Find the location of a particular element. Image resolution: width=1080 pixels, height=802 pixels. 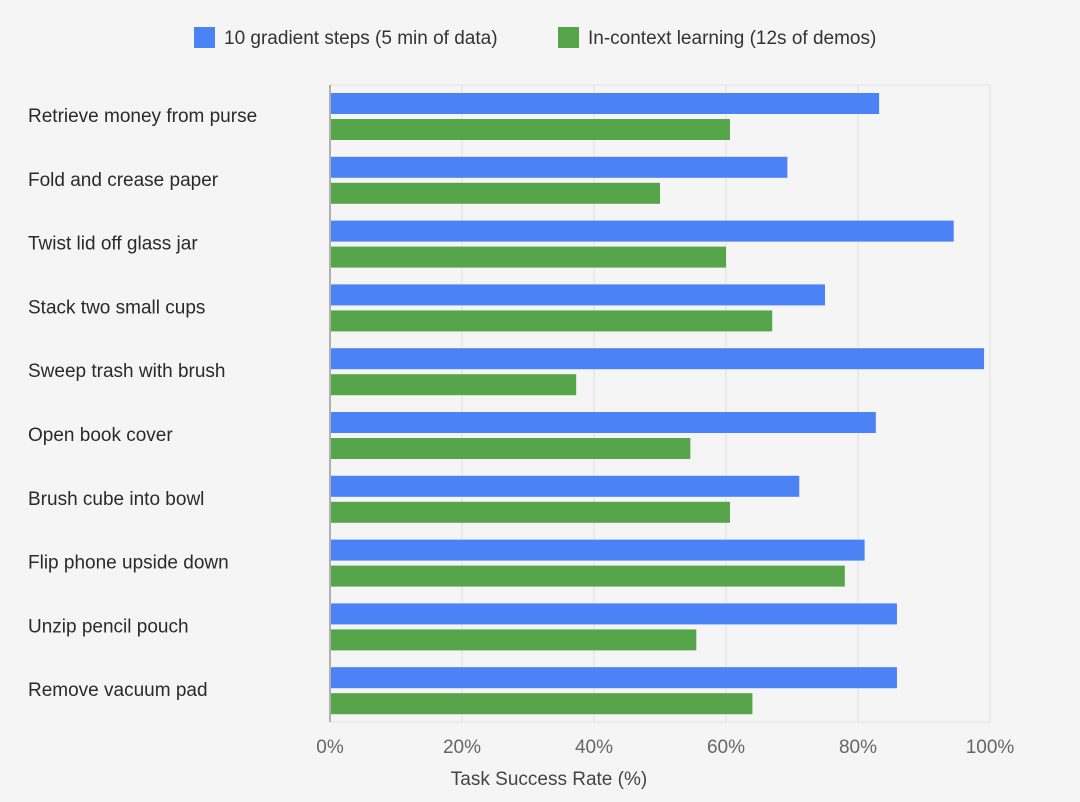

legend-label: 10 gradient steps (5 min of data) is located at coordinates (361, 38).